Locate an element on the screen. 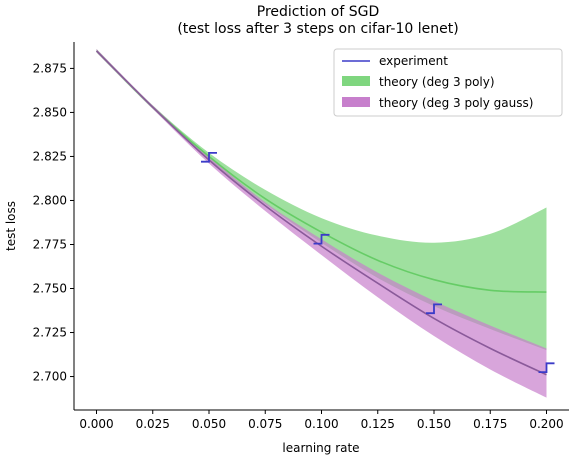  y-tick-label: 2.825 is located at coordinates (50, 156).